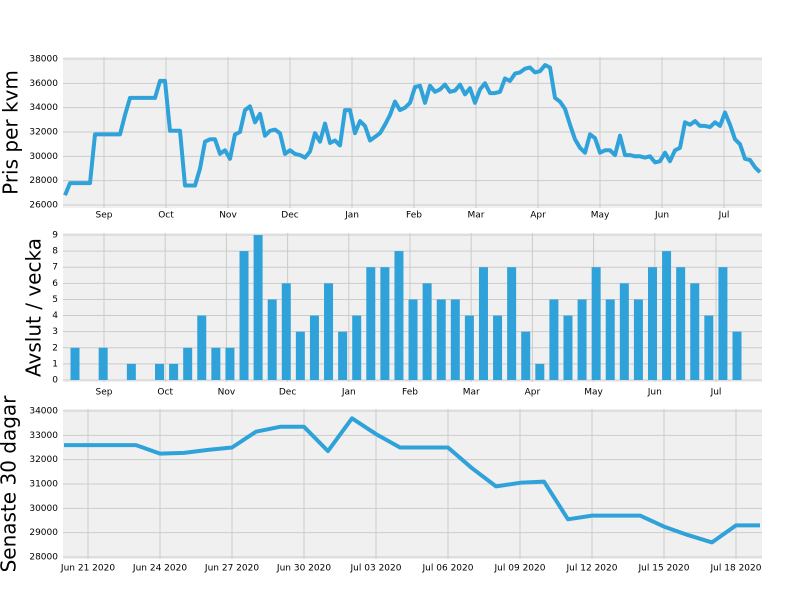 Image resolution: width=800 pixels, height=600 pixels. I want to click on x-tick-label: Jun 27 2020, so click(231, 569).